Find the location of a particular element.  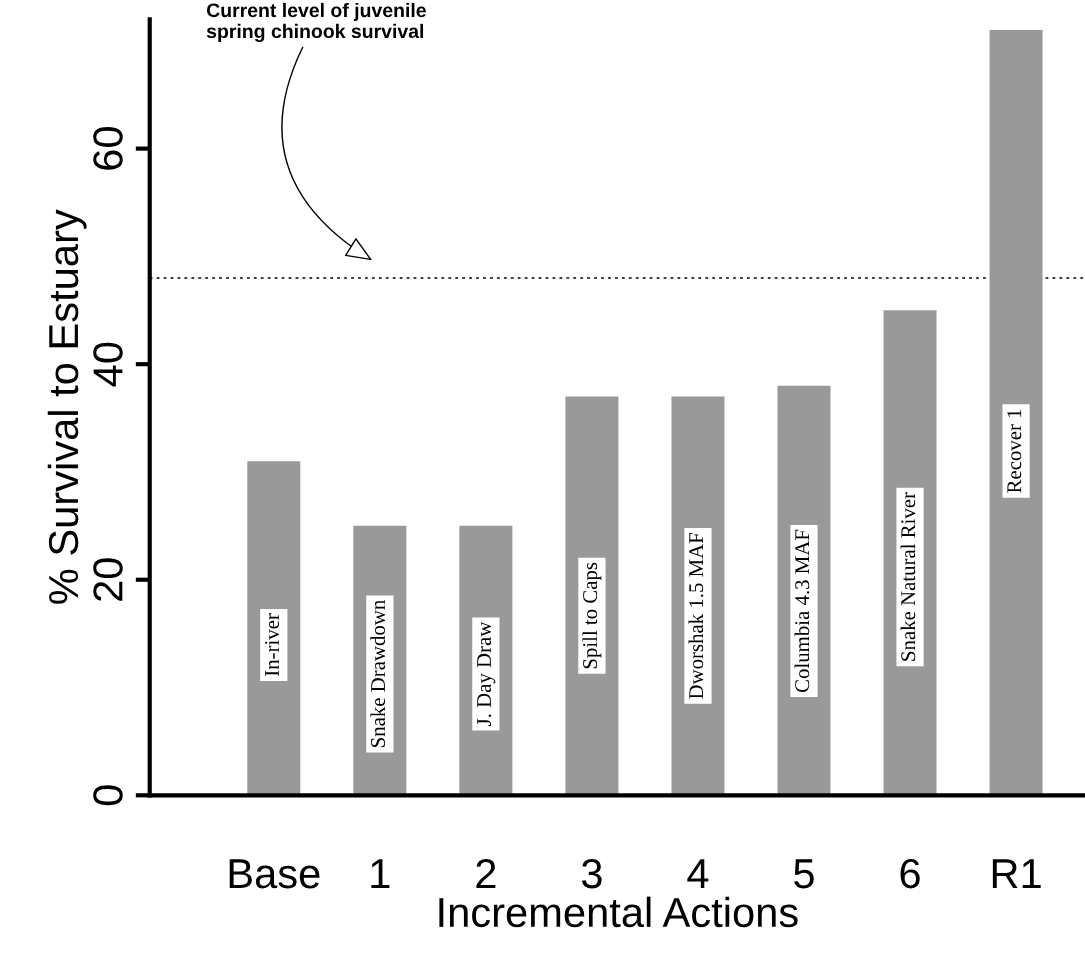

y-axis-title: % Survival to Estuary is located at coordinates (67, 406).